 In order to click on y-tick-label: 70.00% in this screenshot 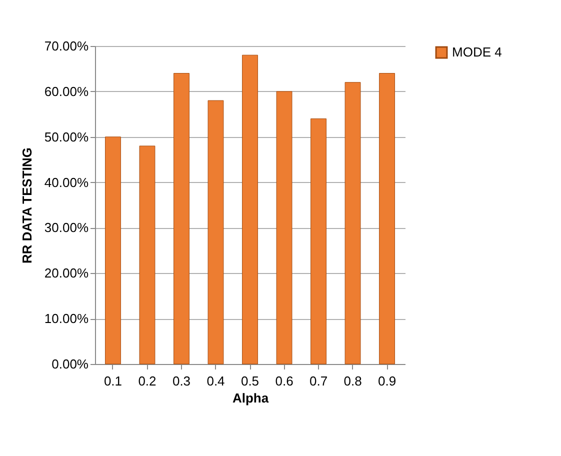, I will do `click(66, 46)`.